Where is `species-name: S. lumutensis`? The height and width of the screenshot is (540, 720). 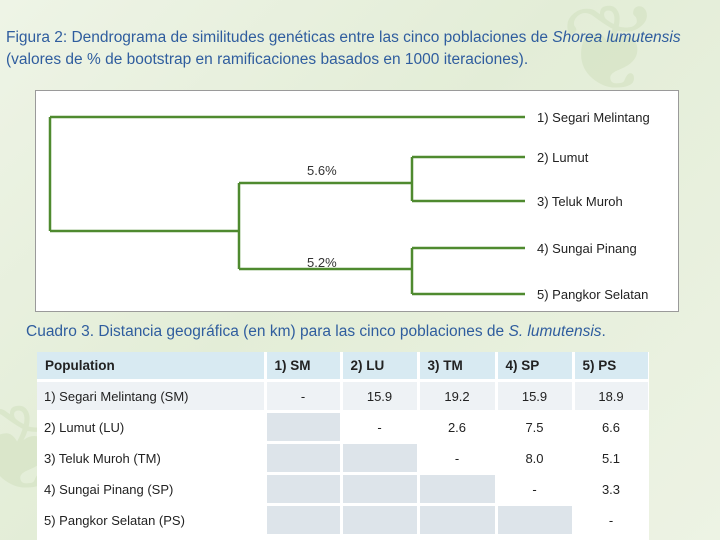
species-name: S. lumutensis is located at coordinates (555, 331).